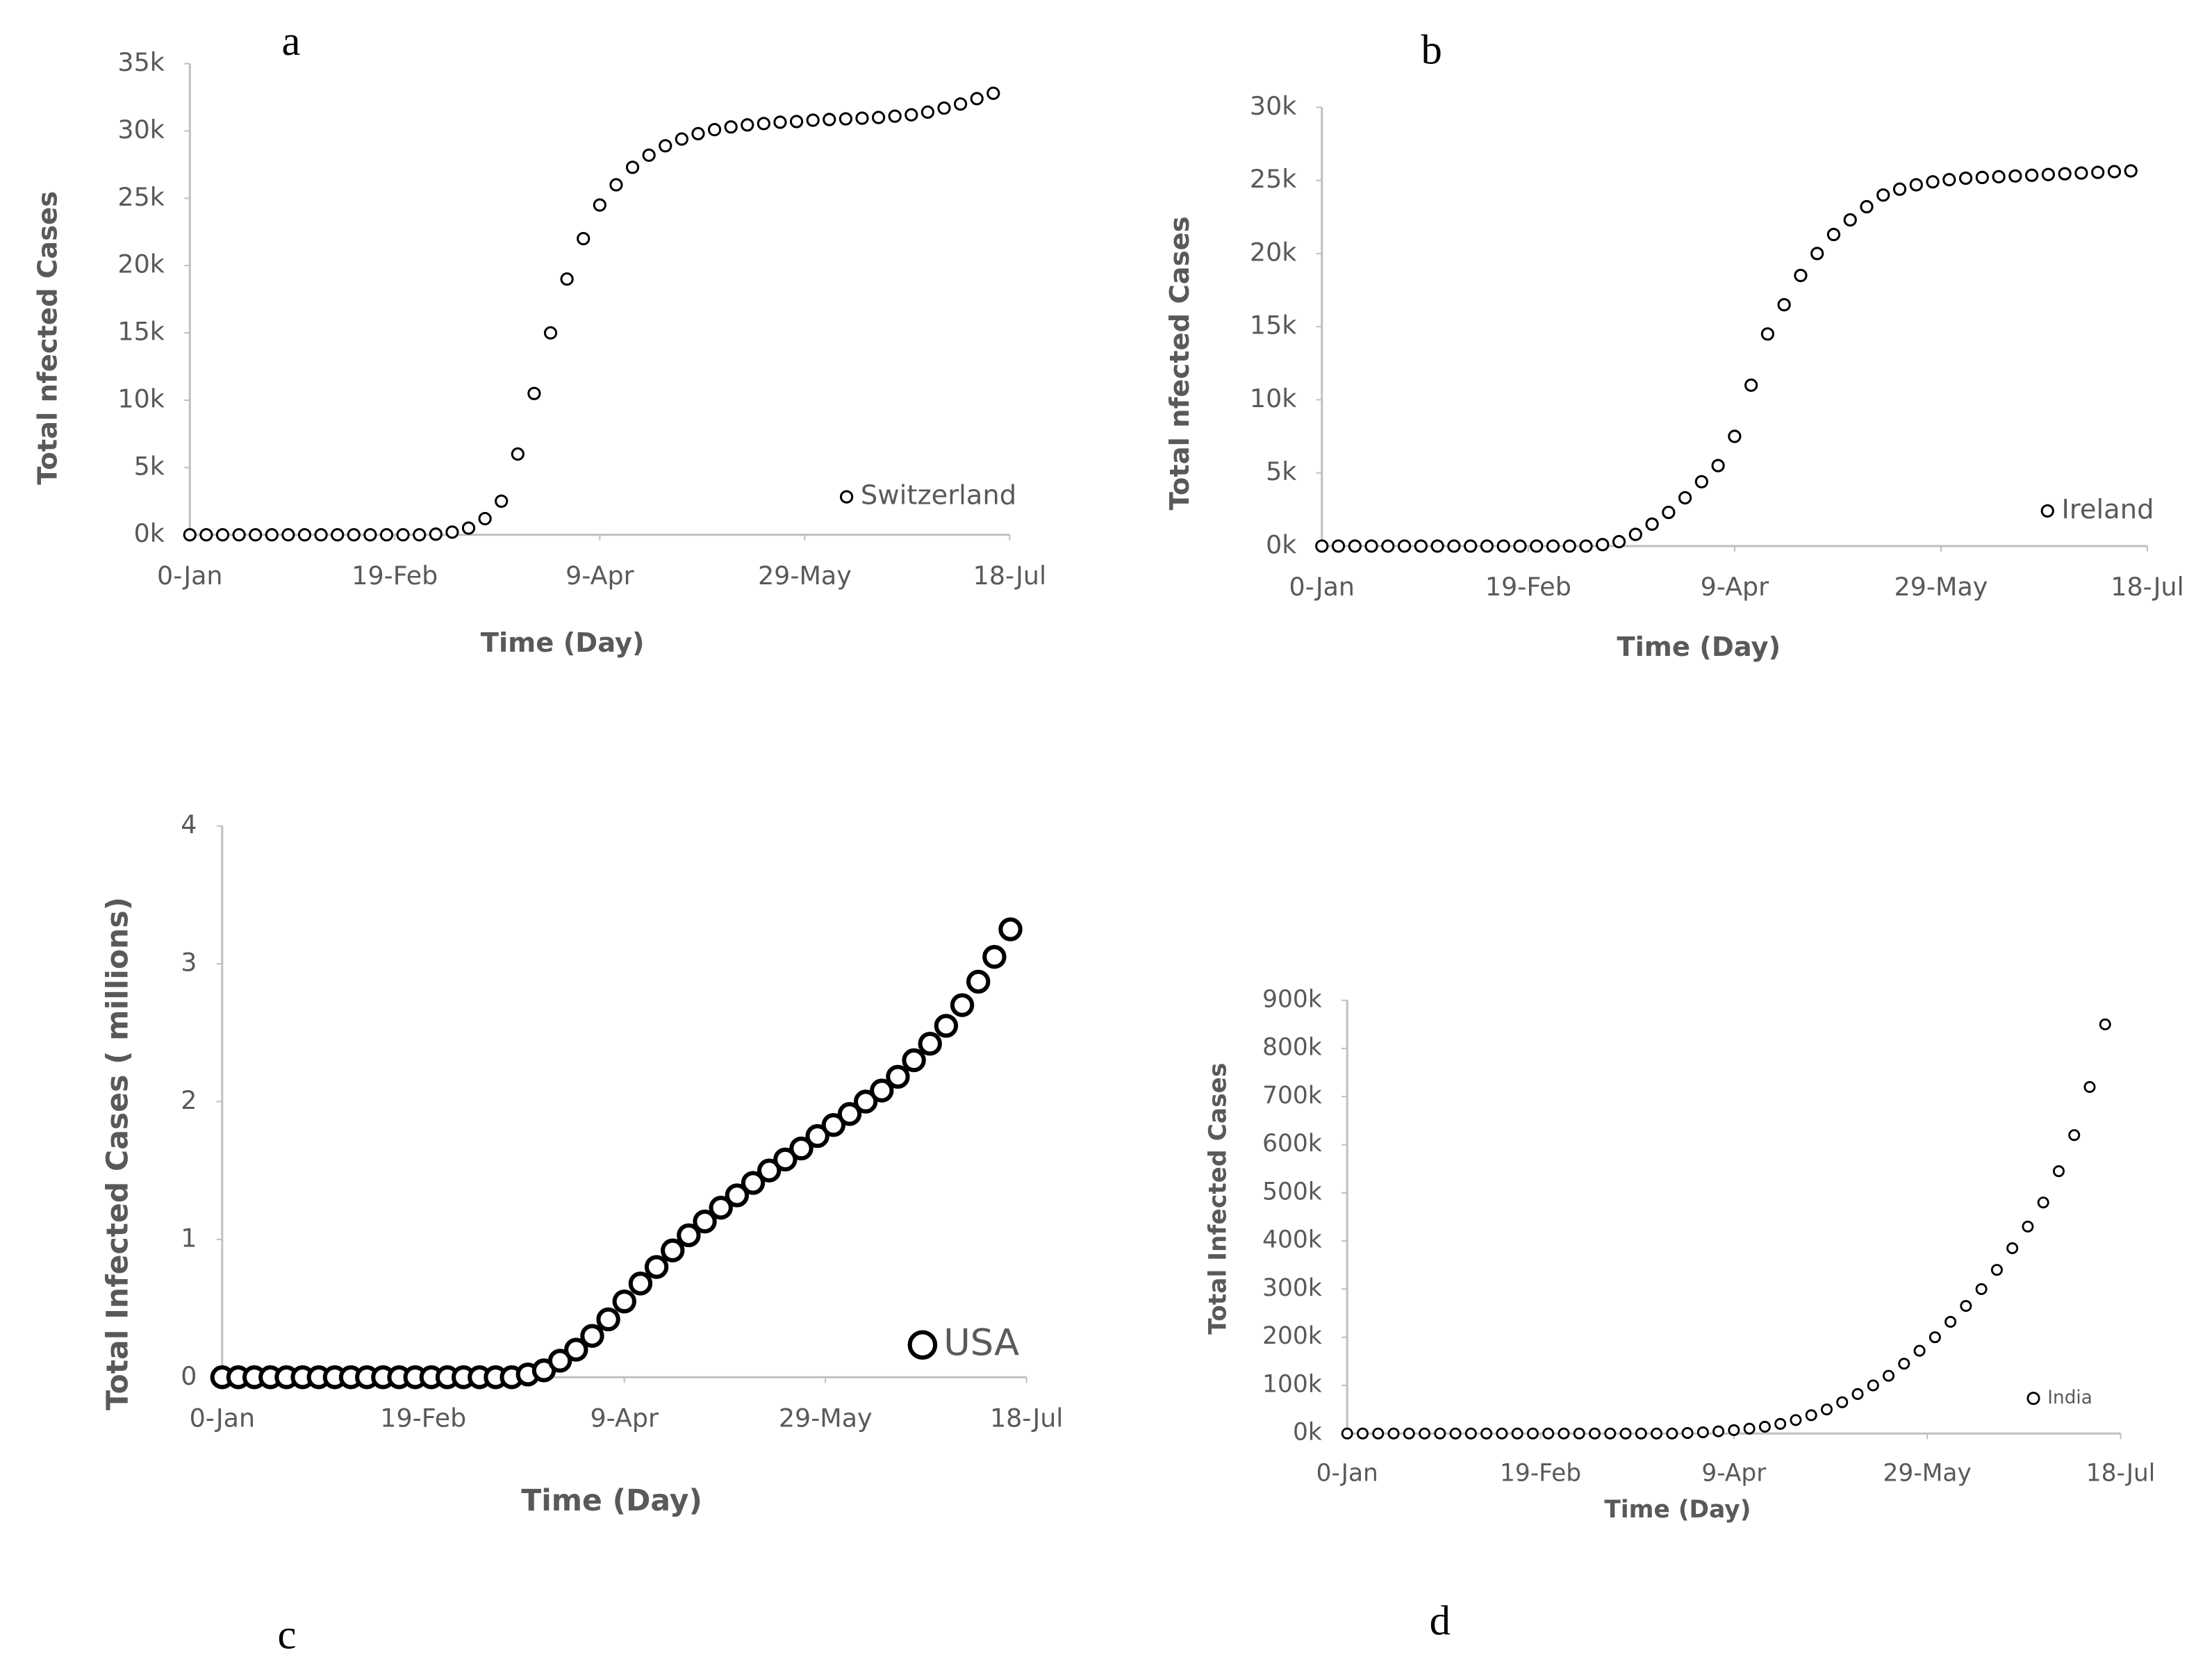  What do you see at coordinates (1292, 1096) in the screenshot?
I see `y-tick-label: 700k` at bounding box center [1292, 1096].